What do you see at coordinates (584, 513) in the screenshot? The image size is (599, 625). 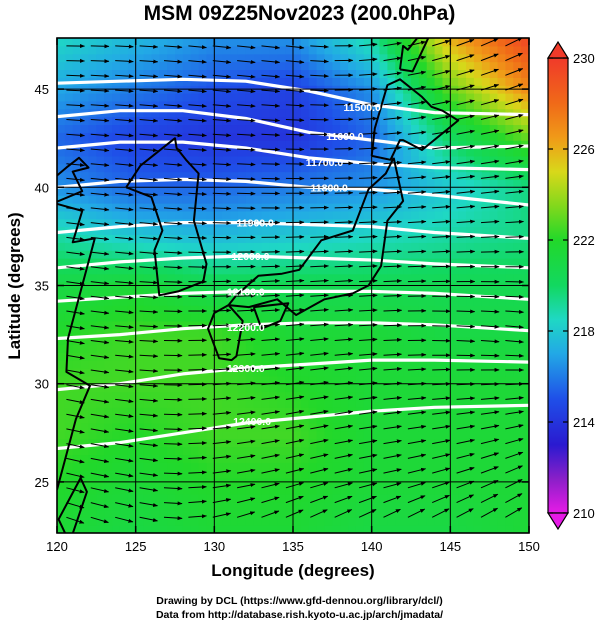 I see `colorbar-tick-label: 210` at bounding box center [584, 513].